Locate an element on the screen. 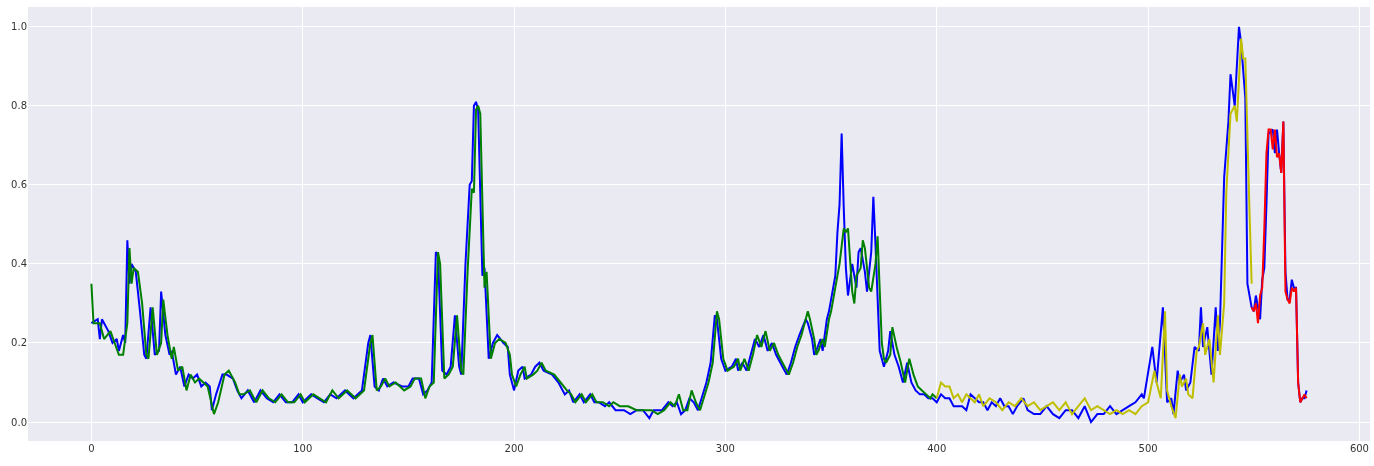 The width and height of the screenshot is (1374, 466). x-tick-label: 400 is located at coordinates (937, 448).